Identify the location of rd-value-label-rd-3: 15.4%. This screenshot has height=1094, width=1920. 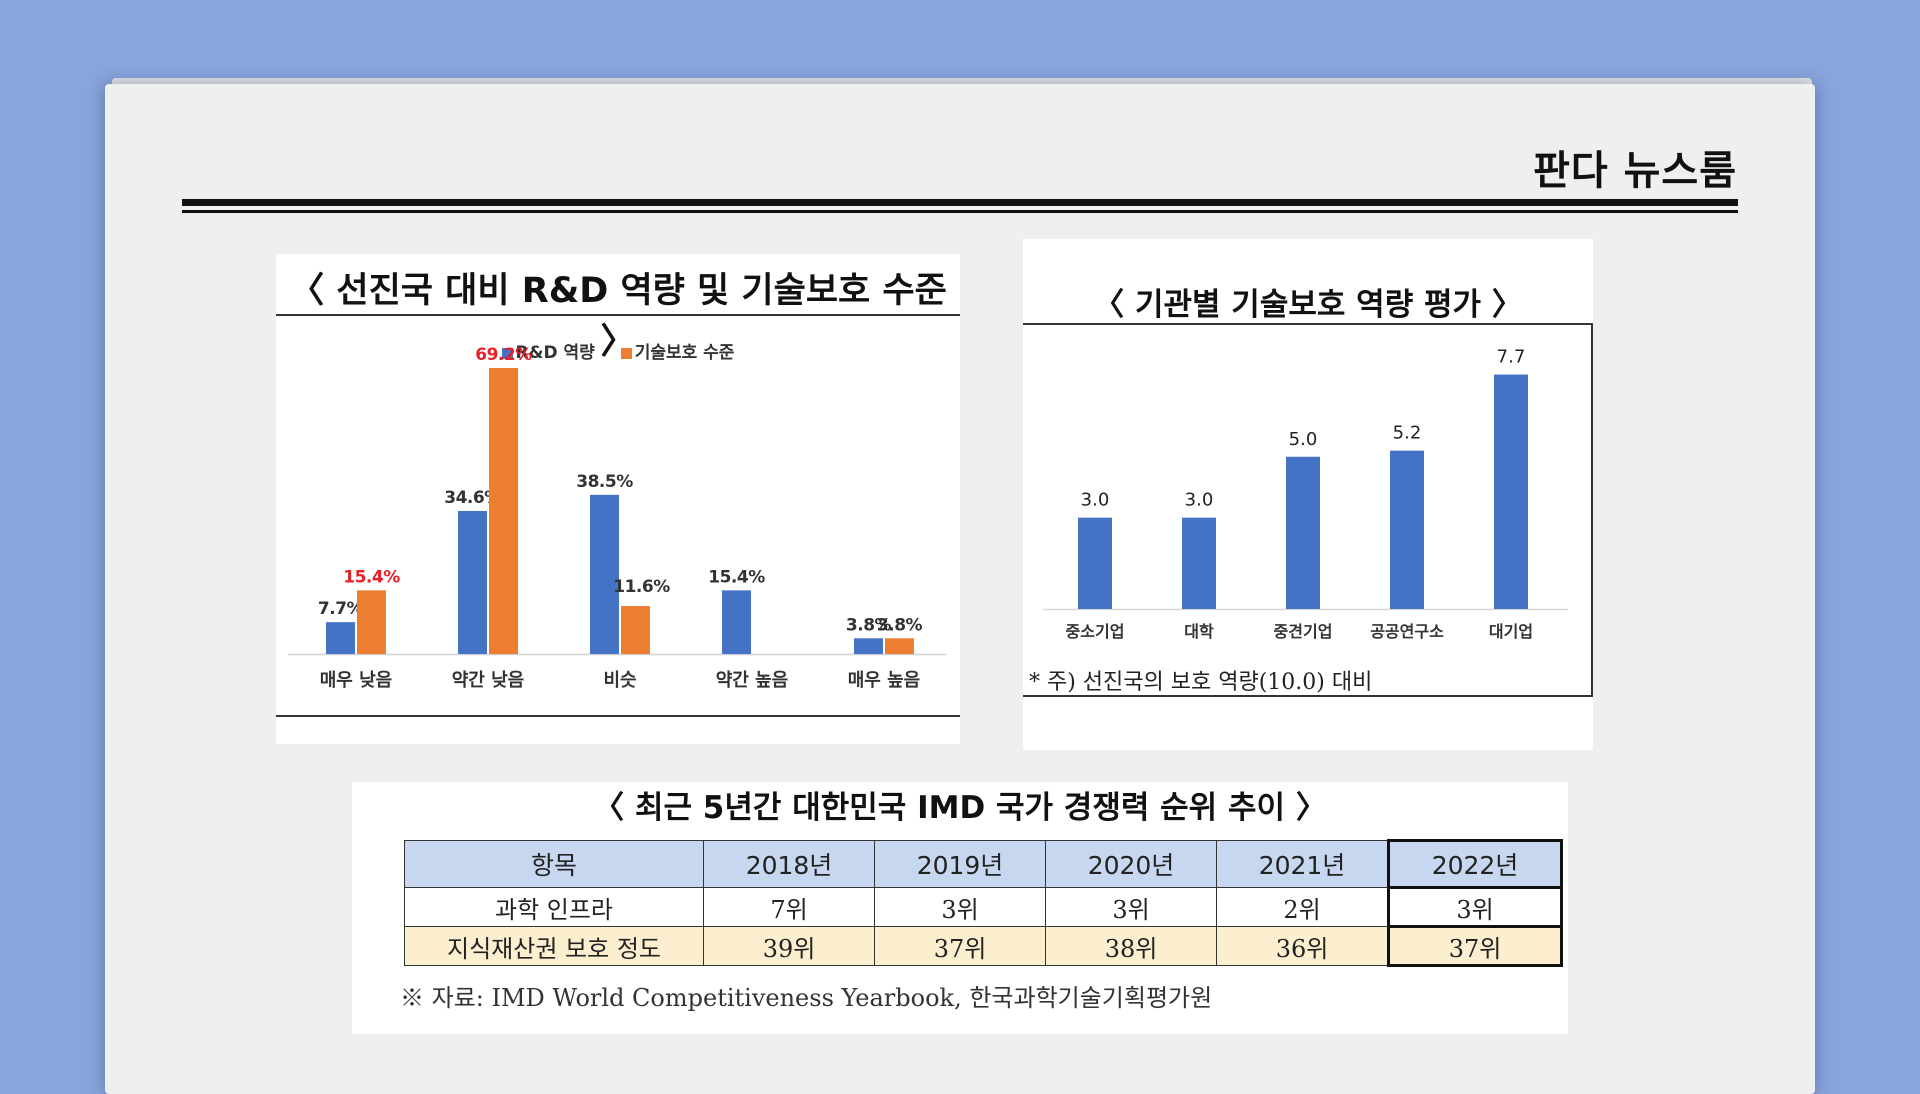
(736, 577).